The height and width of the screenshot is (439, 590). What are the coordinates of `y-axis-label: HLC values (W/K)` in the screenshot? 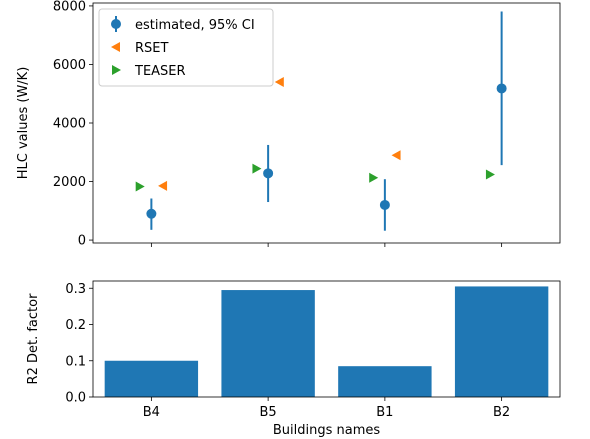 It's located at (23, 123).